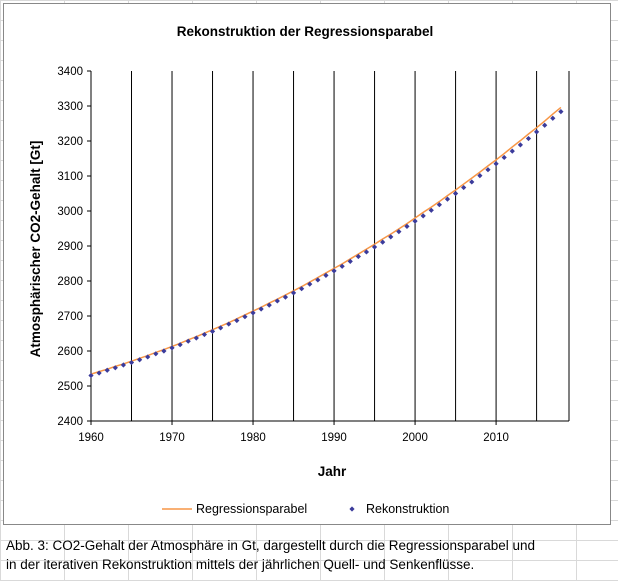 The image size is (618, 581). Describe the element at coordinates (70, 282) in the screenshot. I see `y-tick-label: 2800` at that location.